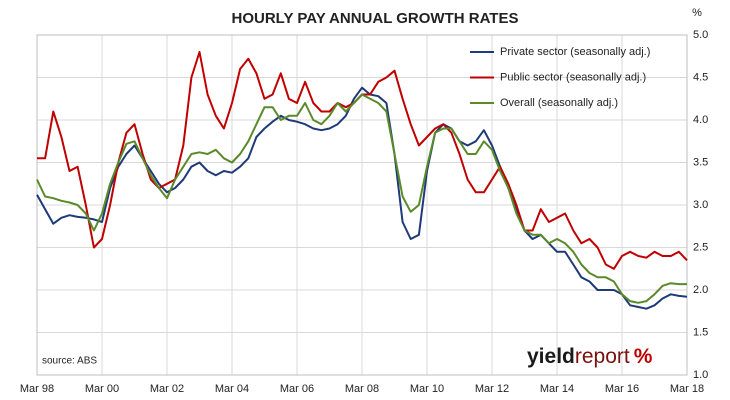 This screenshot has height=400, width=730. What do you see at coordinates (551, 356) in the screenshot?
I see `logo-part: yield` at bounding box center [551, 356].